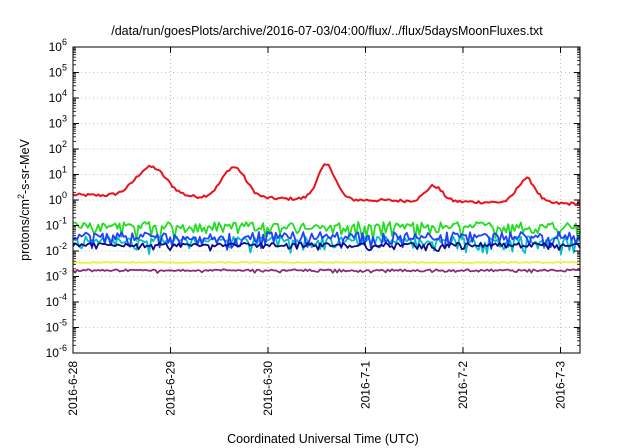 Image resolution: width=640 pixels, height=448 pixels. What do you see at coordinates (56, 224) in the screenshot?
I see `y-tick-label: 10⁻¹` at bounding box center [56, 224].